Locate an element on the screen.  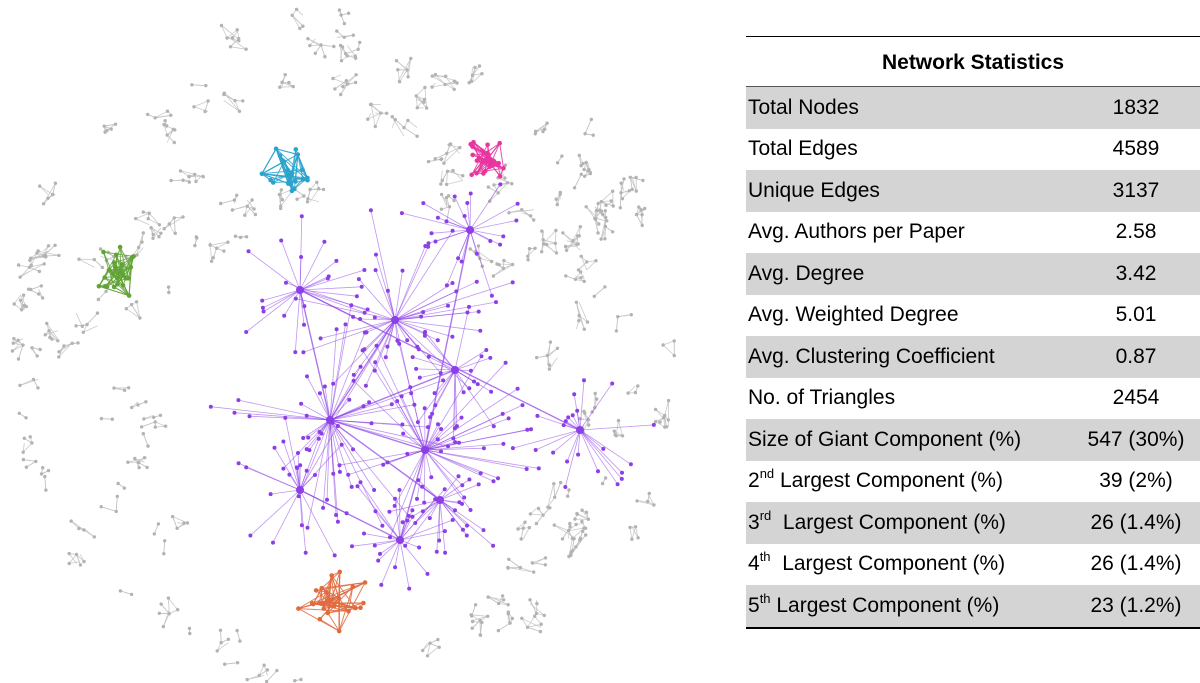
ordinal-number: 5 is located at coordinates (754, 605).